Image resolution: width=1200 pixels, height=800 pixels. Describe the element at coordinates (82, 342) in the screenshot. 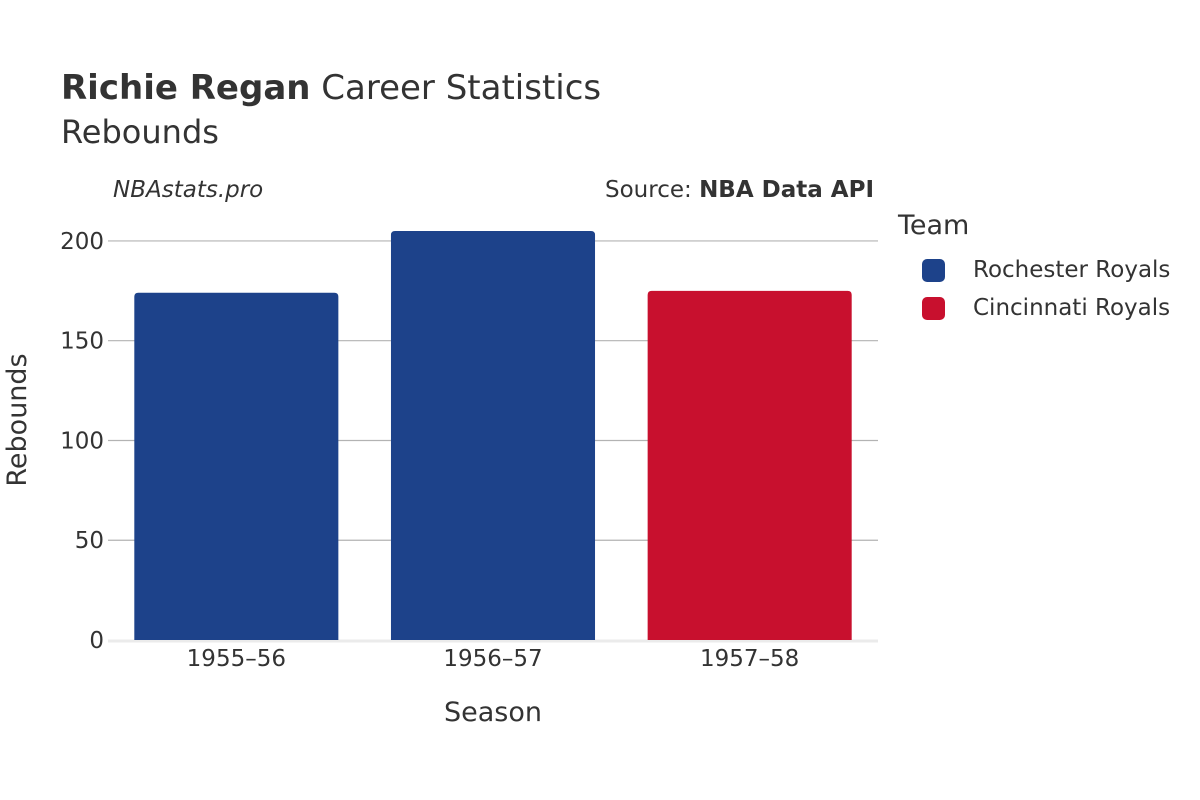

I see `y-tick-label: 150` at that location.